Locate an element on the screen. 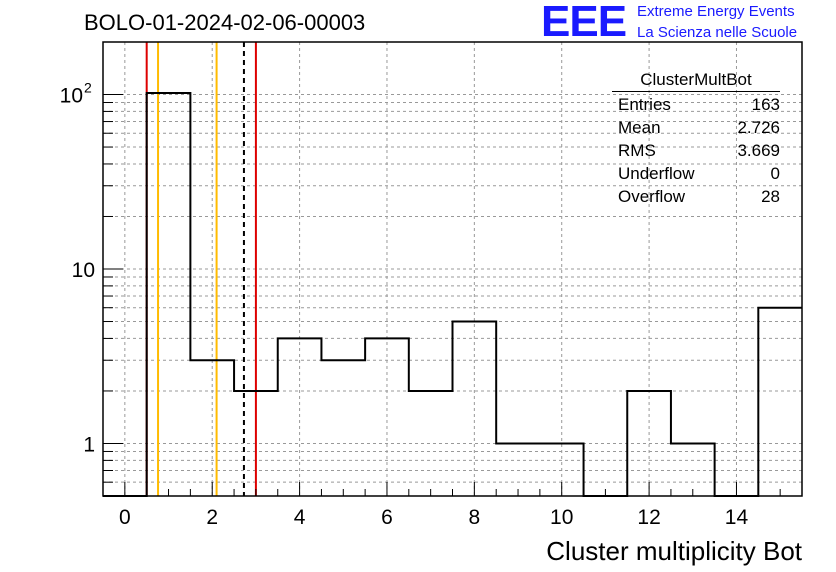 The image size is (836, 572). stats-value: 28 is located at coordinates (770, 196).